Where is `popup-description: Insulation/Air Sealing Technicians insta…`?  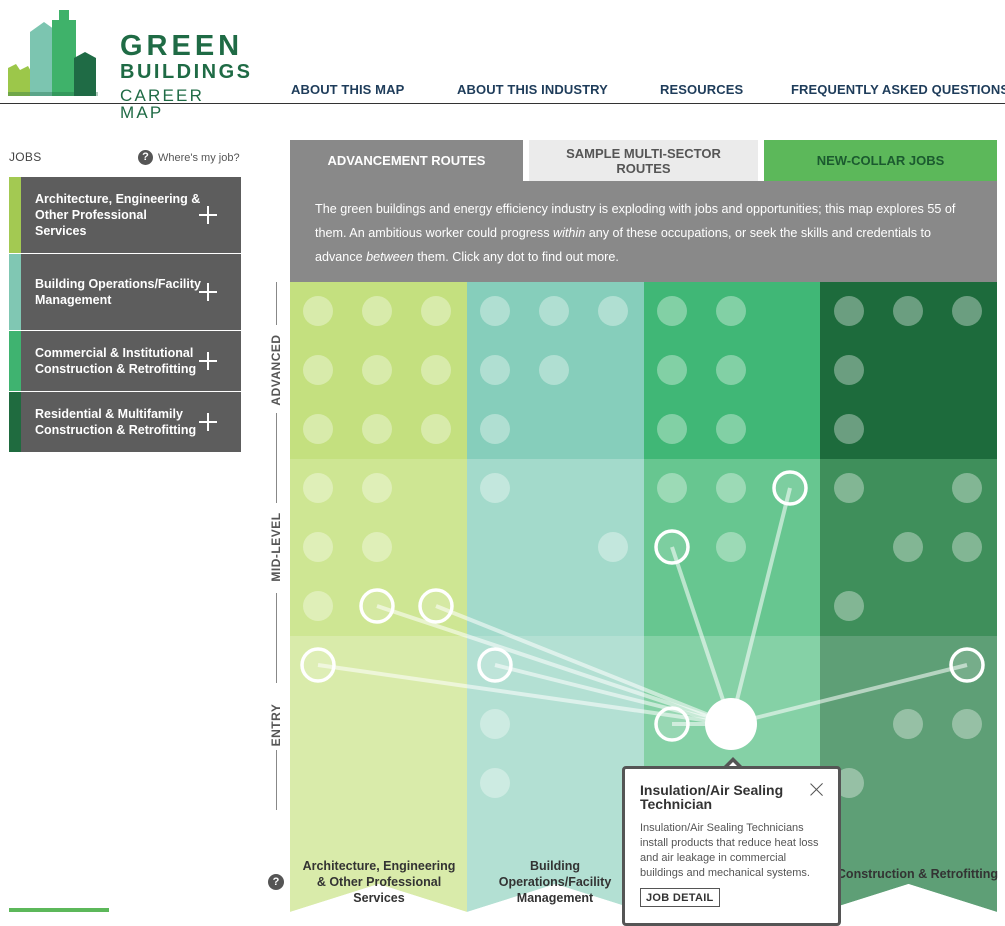
popup-description: Insulation/Air Sealing Technicians insta… is located at coordinates (729, 850).